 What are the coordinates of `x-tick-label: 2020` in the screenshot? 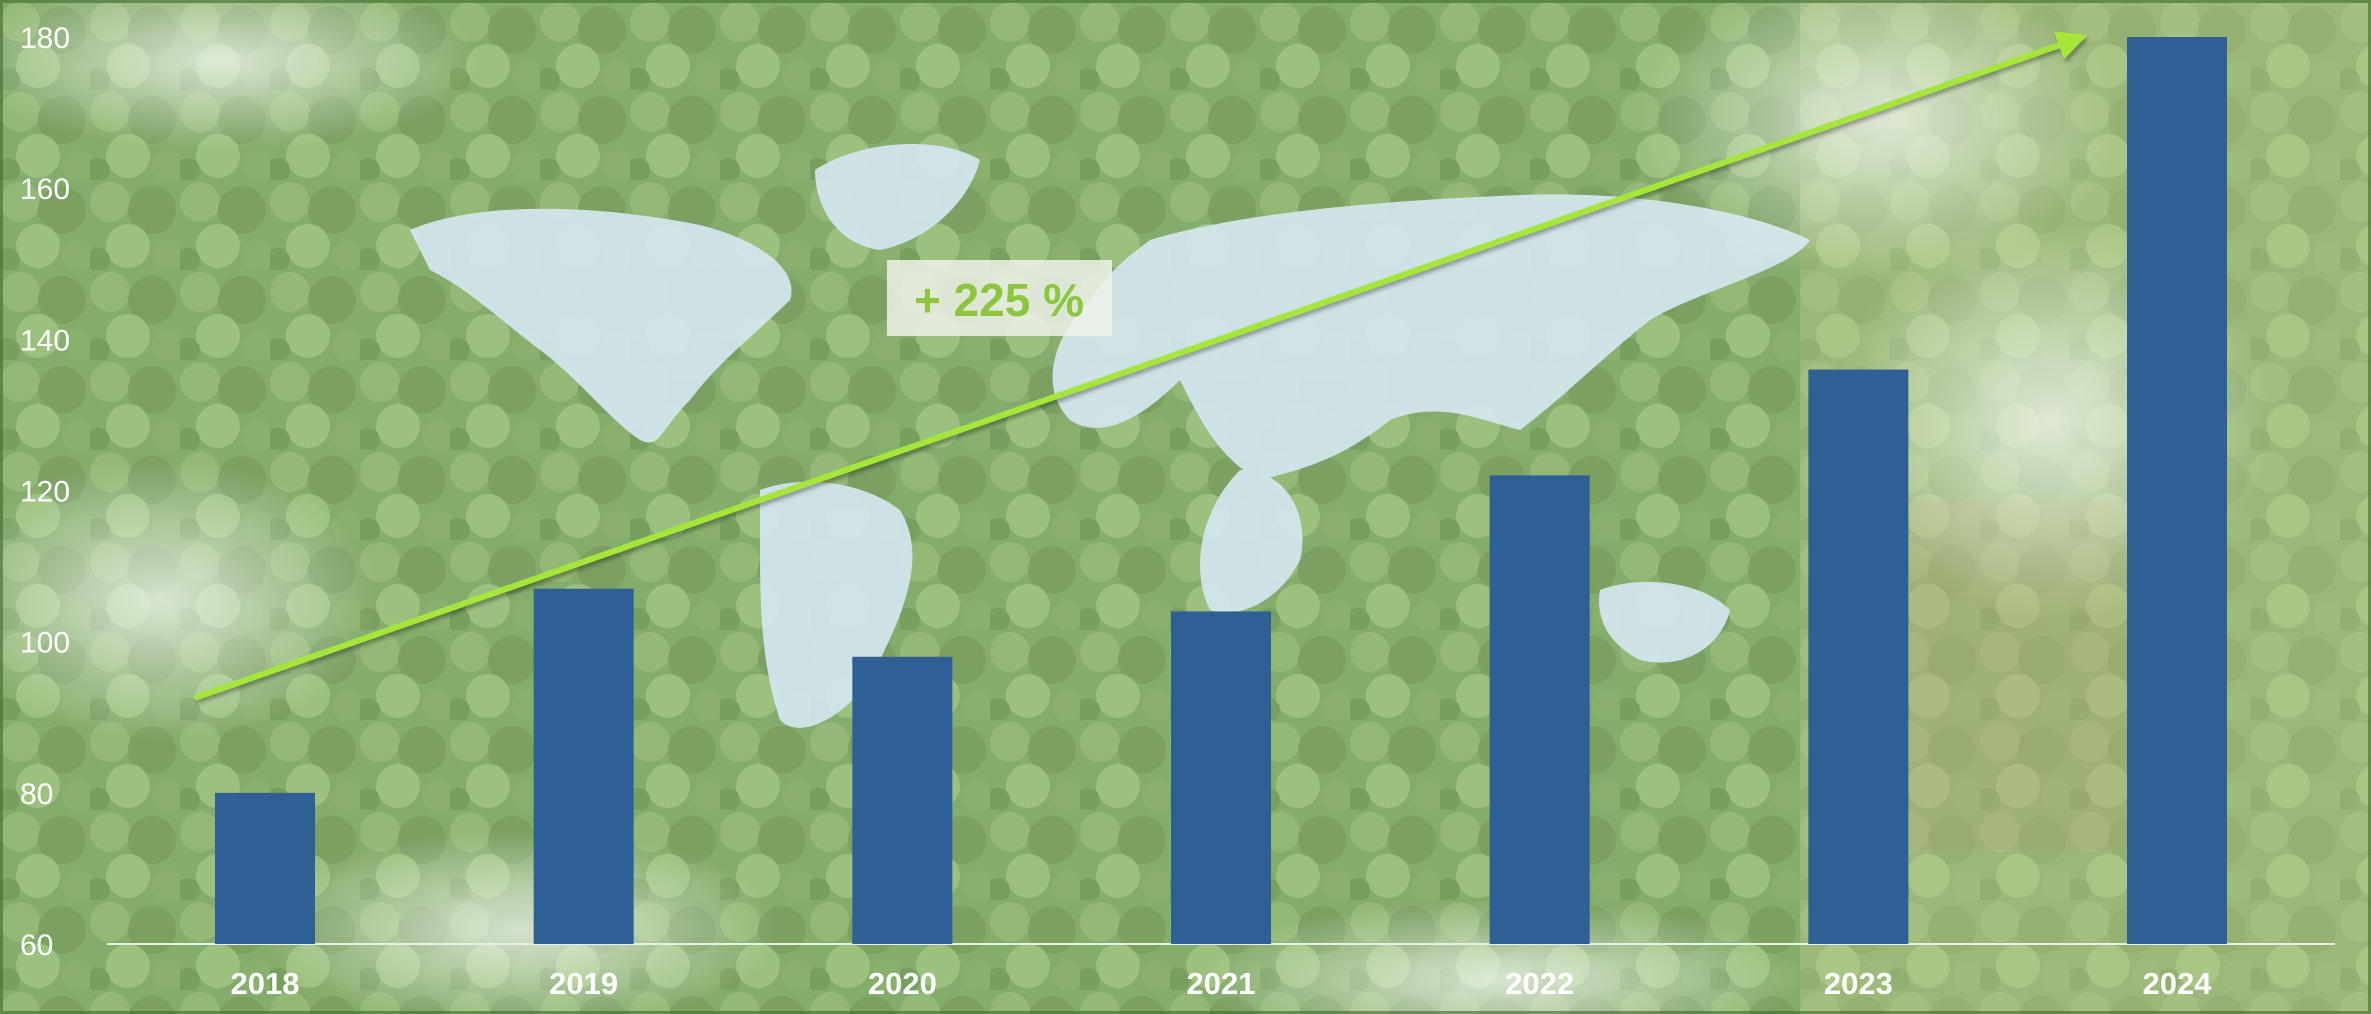 It's located at (902, 983).